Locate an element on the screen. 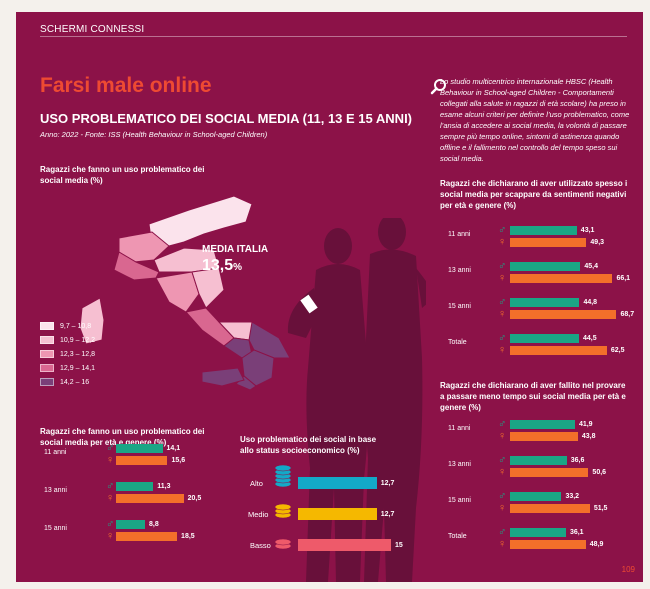 Image resolution: width=650 pixels, height=589 pixels. bar-value-label: 41,9 is located at coordinates (585, 424).